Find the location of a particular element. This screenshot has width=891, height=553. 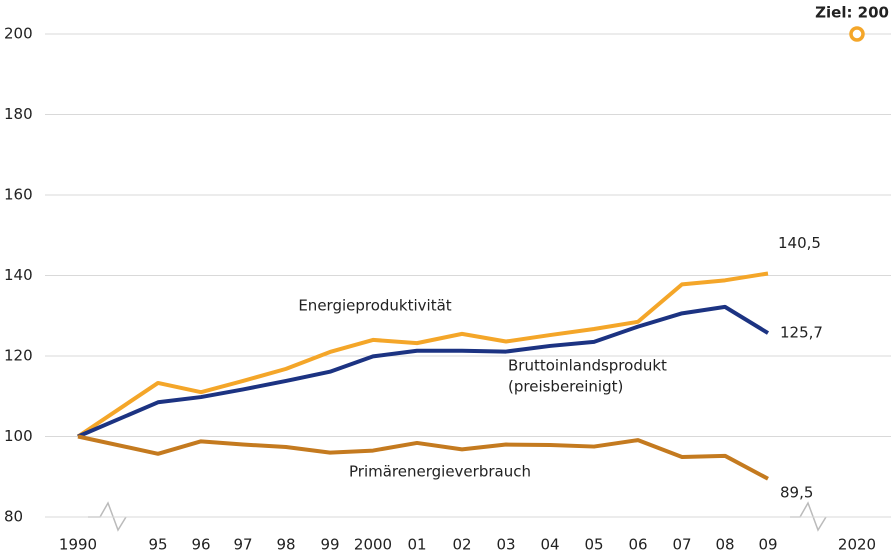

x-tick-label: 2000 is located at coordinates (373, 544).